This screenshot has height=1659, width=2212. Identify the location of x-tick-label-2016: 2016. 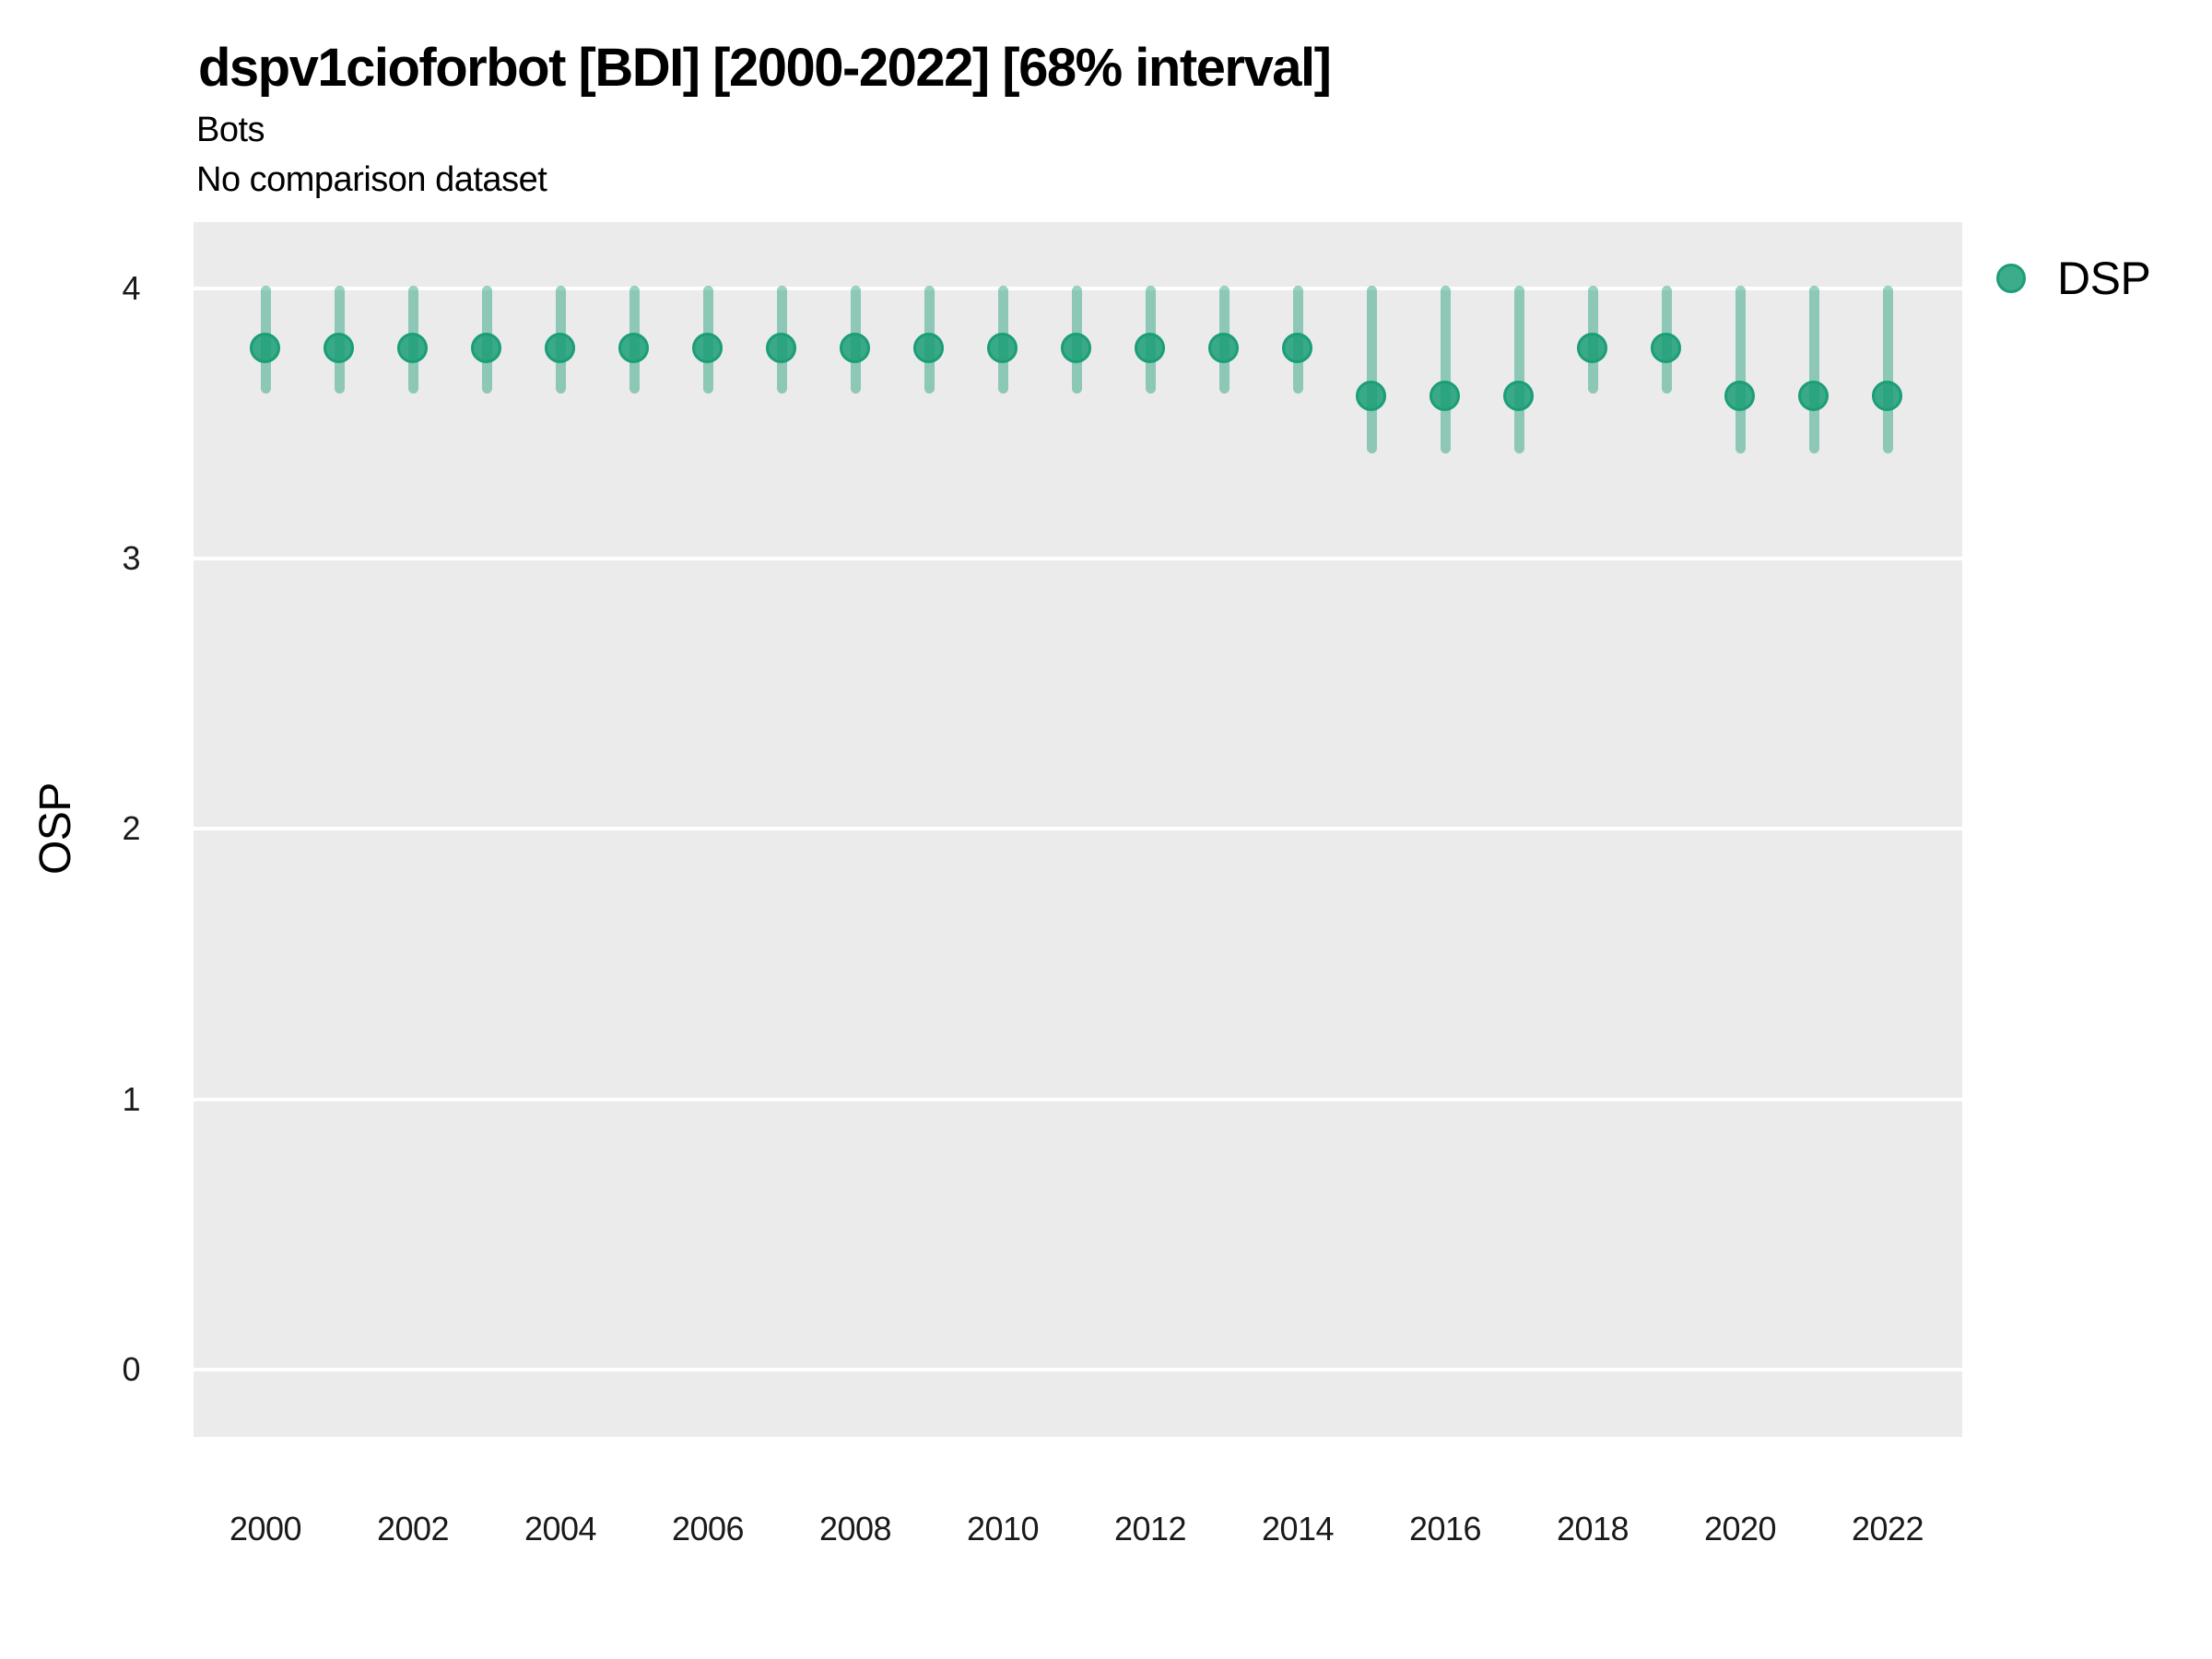
(1445, 1528).